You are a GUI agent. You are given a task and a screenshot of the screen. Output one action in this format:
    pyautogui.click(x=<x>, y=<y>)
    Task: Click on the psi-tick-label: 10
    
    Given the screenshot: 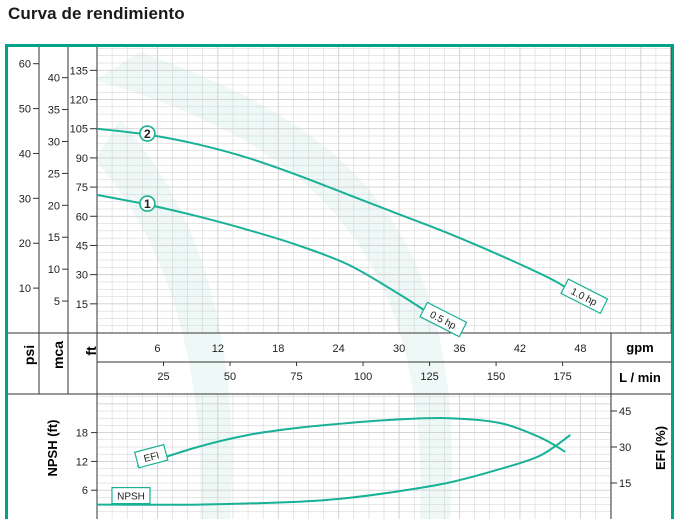 What is the action you would take?
    pyautogui.click(x=25, y=289)
    